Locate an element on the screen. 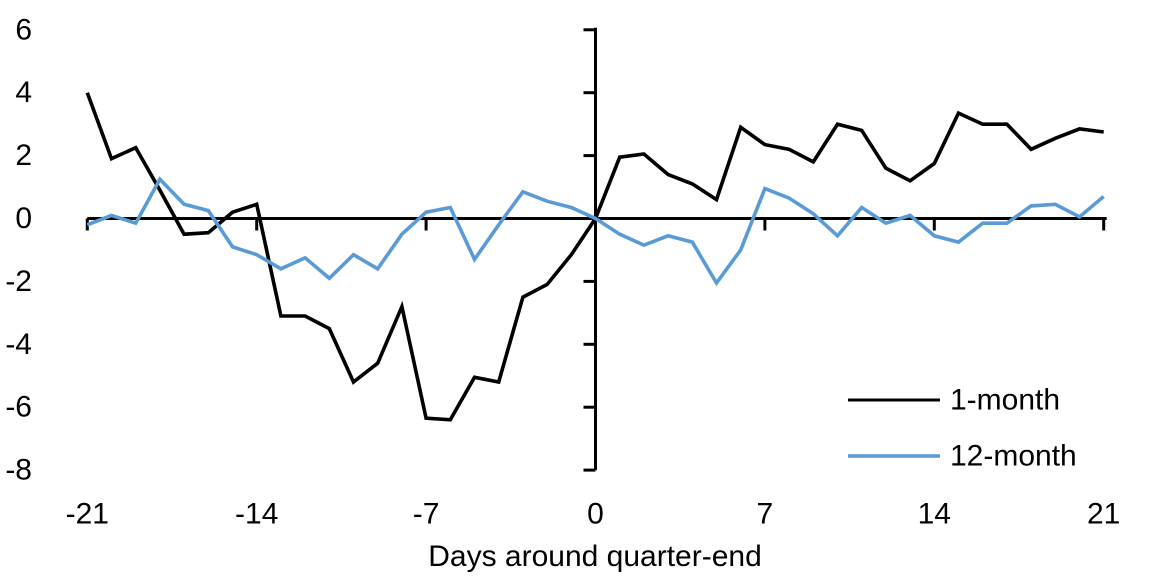  y-tick-label: 6 is located at coordinates (23, 29).